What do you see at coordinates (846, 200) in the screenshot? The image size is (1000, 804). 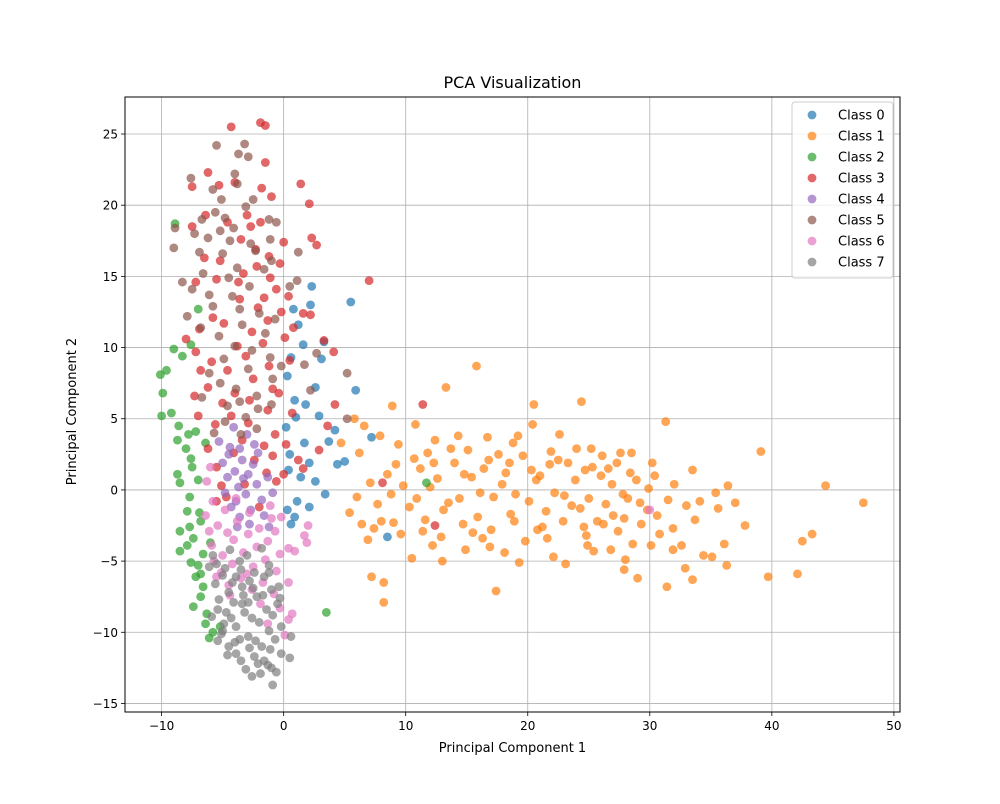 I see `legend-item: Class 4` at bounding box center [846, 200].